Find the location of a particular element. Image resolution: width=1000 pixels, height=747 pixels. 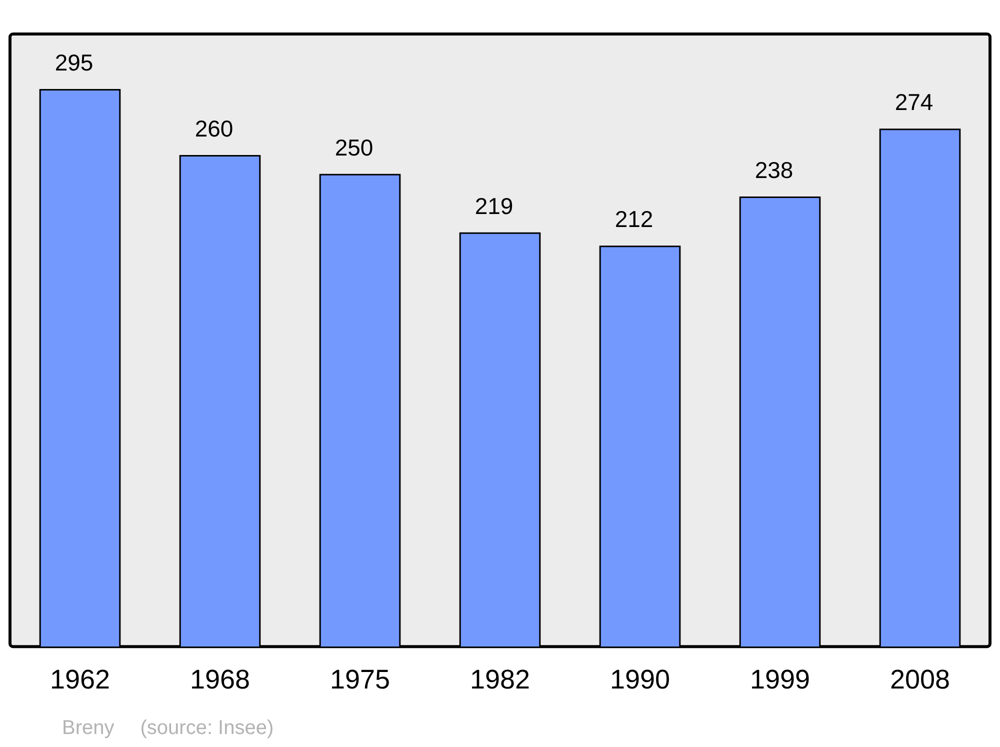

text: Breny is located at coordinates (88, 728).